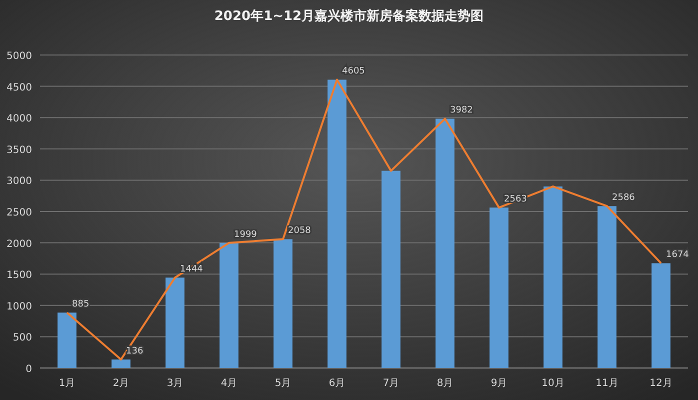 This screenshot has width=698, height=400. What do you see at coordinates (19, 276) in the screenshot?
I see `y-tick-label: 1500` at bounding box center [19, 276].